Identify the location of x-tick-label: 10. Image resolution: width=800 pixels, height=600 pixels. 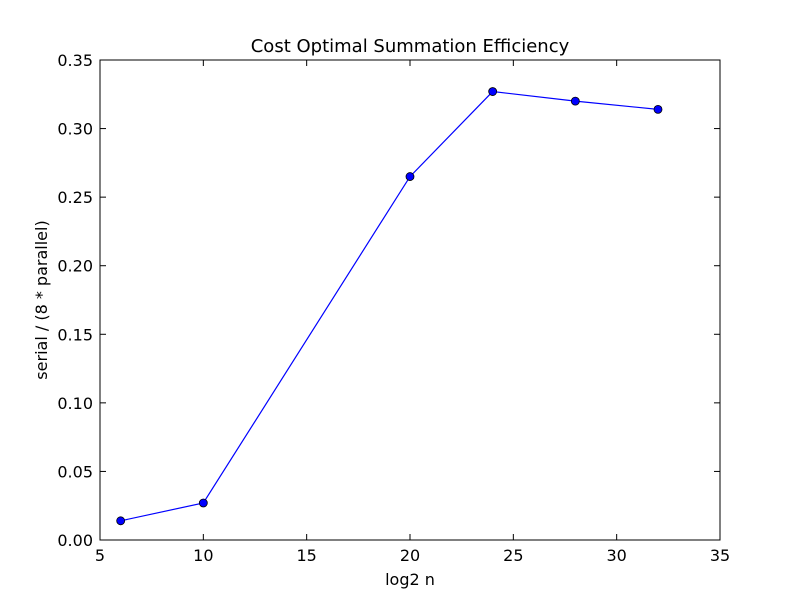
(203, 555).